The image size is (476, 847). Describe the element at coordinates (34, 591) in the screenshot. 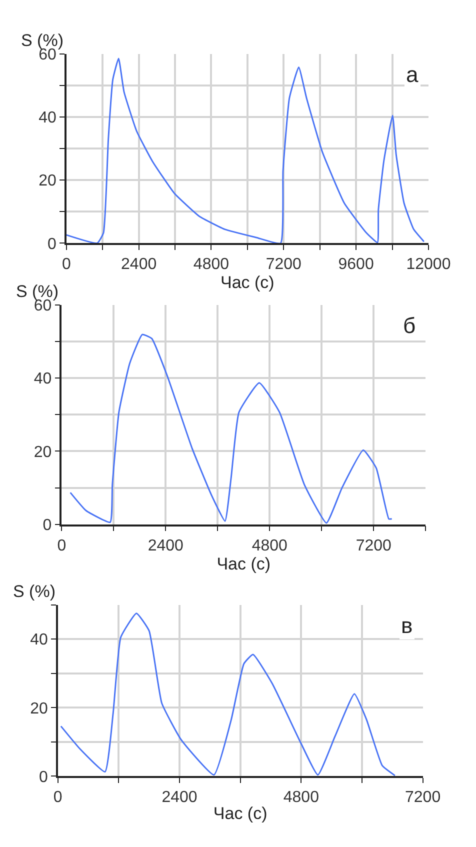

I see `y-axis-title: S (%)` at that location.